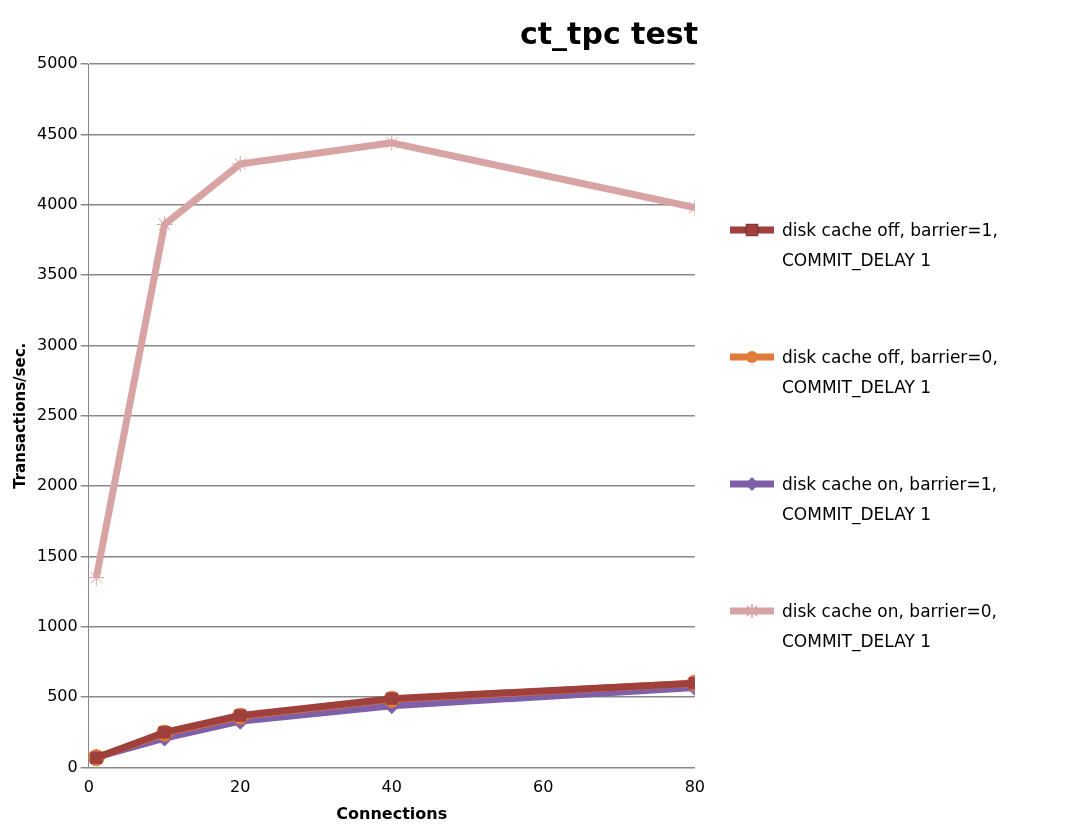  What do you see at coordinates (694, 787) in the screenshot?
I see `x-tick-label: 80` at bounding box center [694, 787].